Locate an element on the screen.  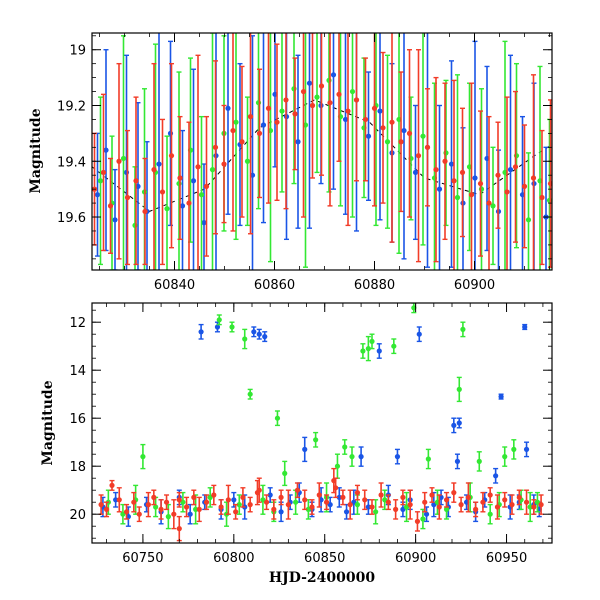
bottom-x-tick-label: 60750 is located at coordinates (142, 558).